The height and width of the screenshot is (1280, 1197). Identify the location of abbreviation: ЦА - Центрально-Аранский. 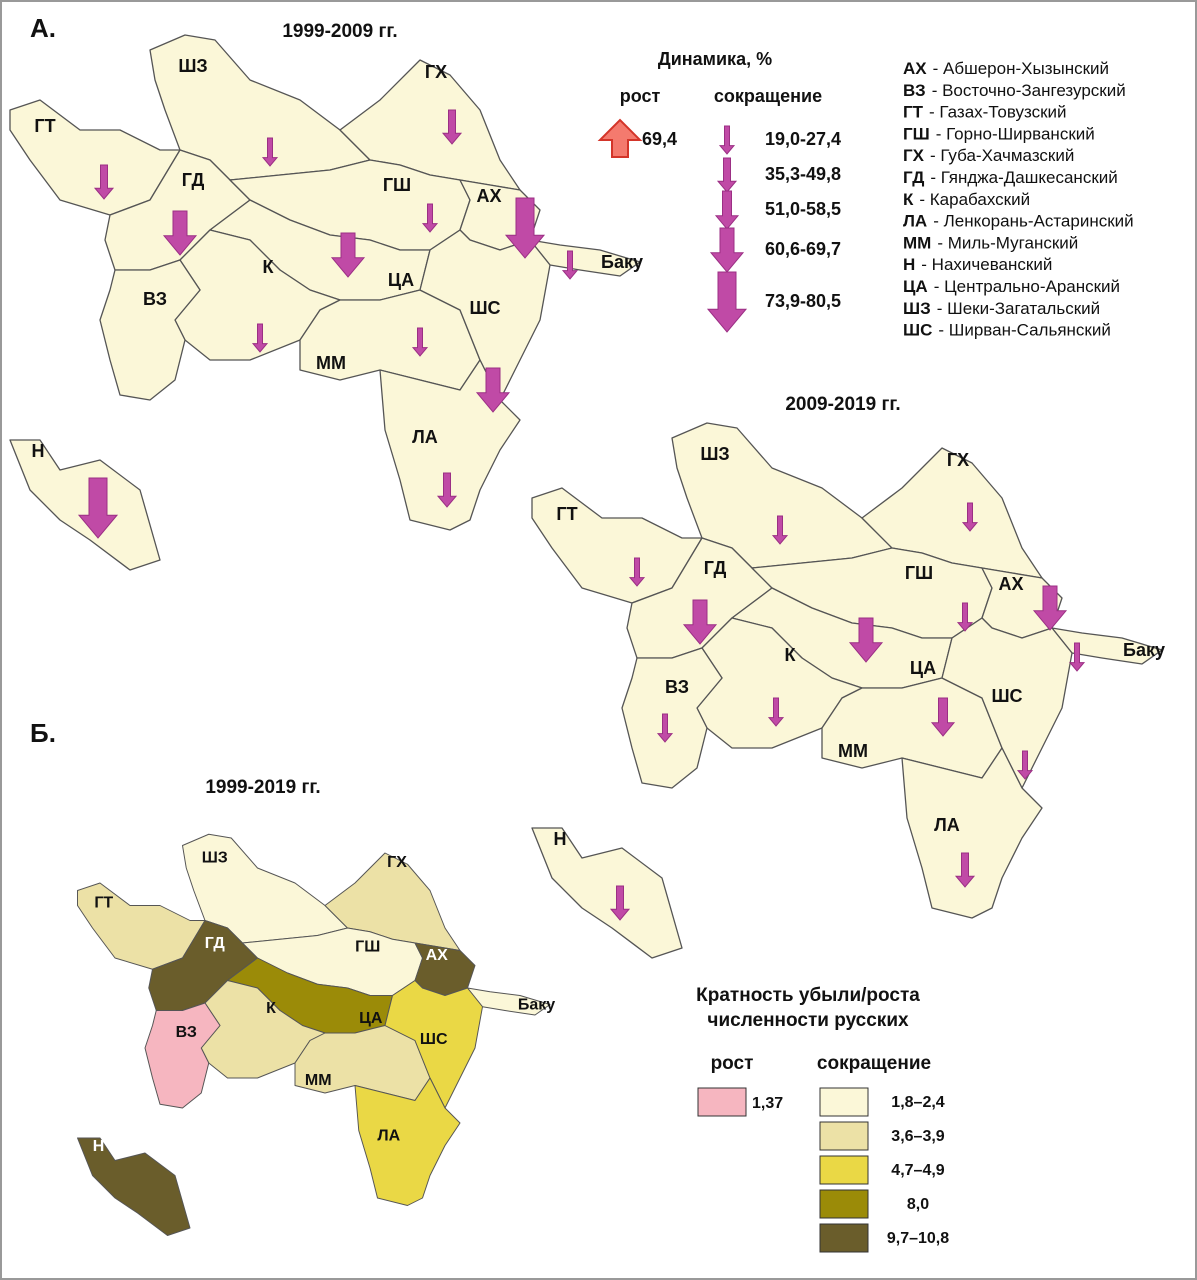
(1011, 286).